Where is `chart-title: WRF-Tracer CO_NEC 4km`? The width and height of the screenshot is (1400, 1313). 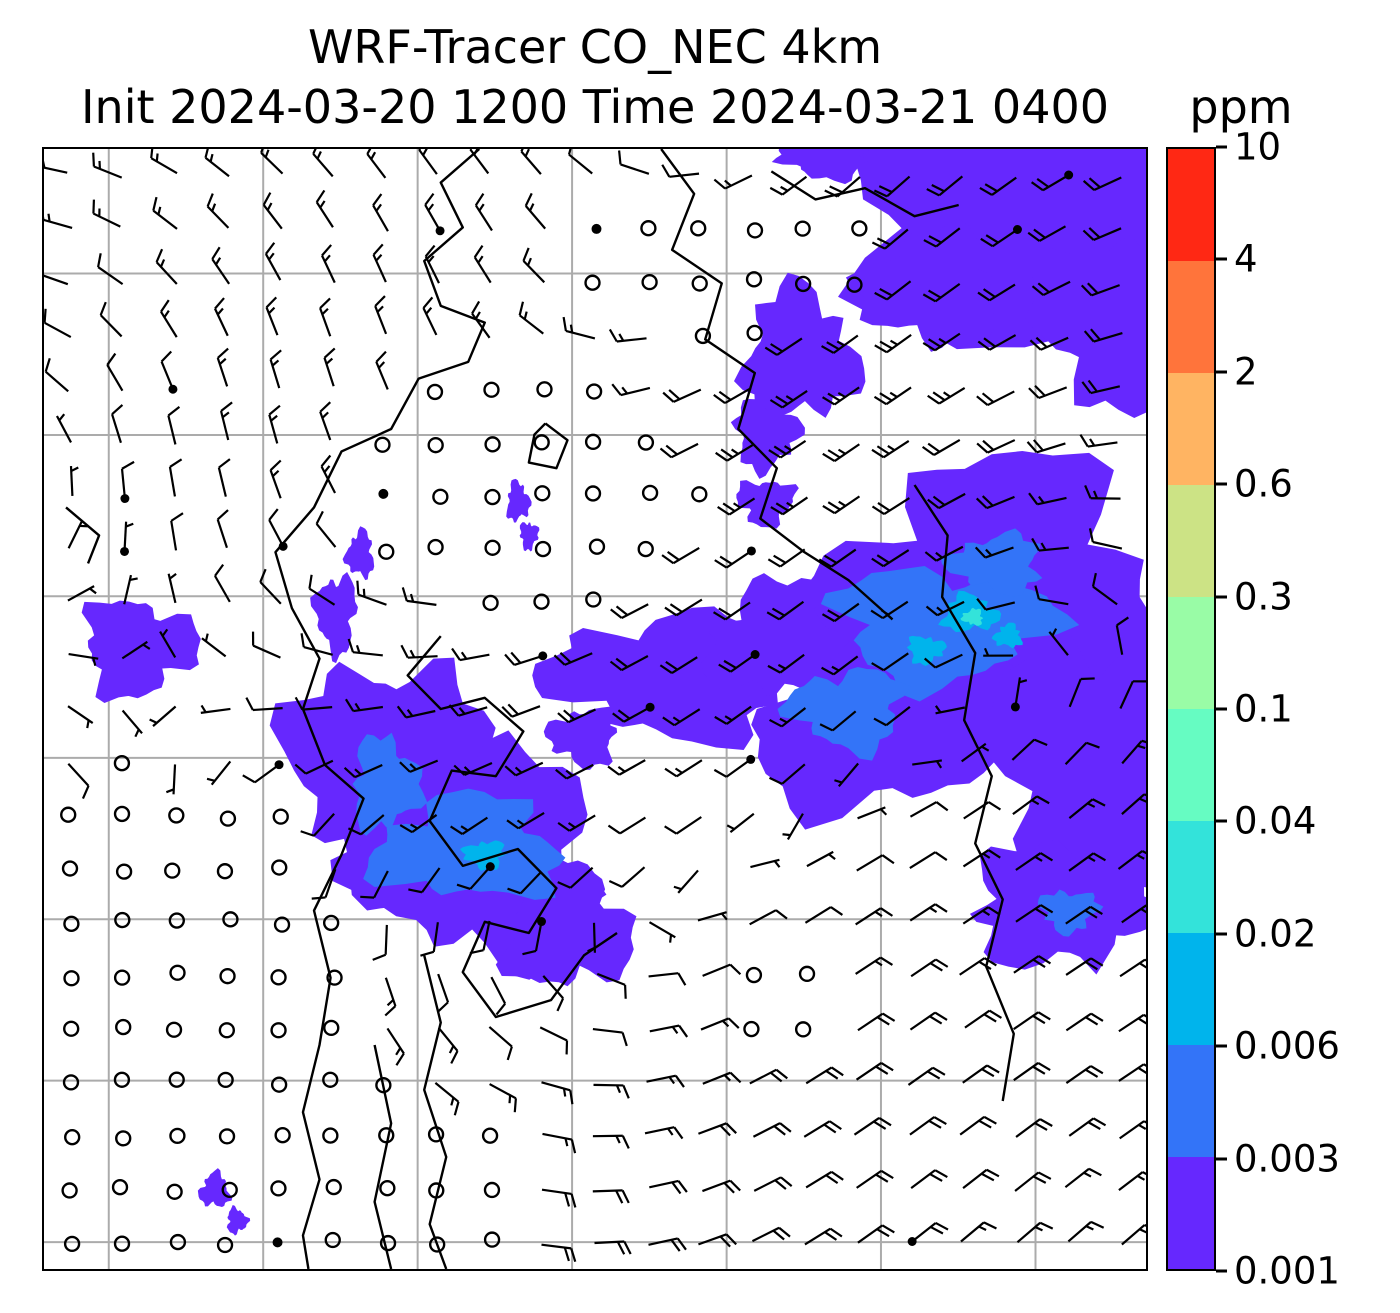
chart-title: WRF-Tracer CO_NEC 4km is located at coordinates (595, 47).